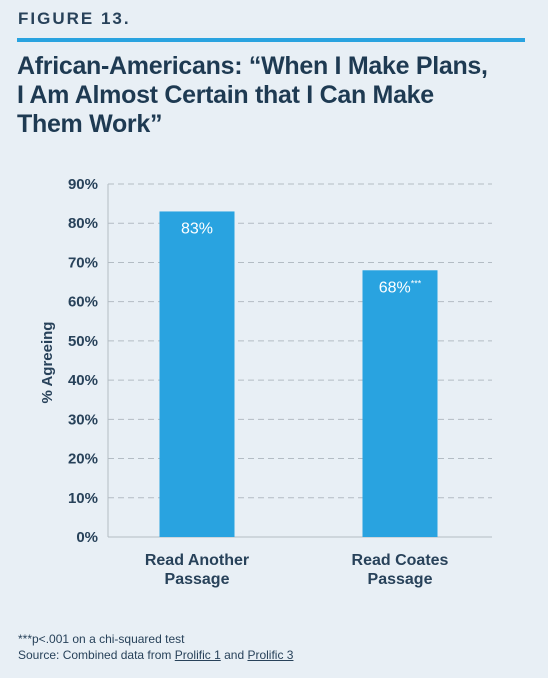 Image resolution: width=548 pixels, height=678 pixels. I want to click on figure-label: FIGURE 13., so click(74, 18).